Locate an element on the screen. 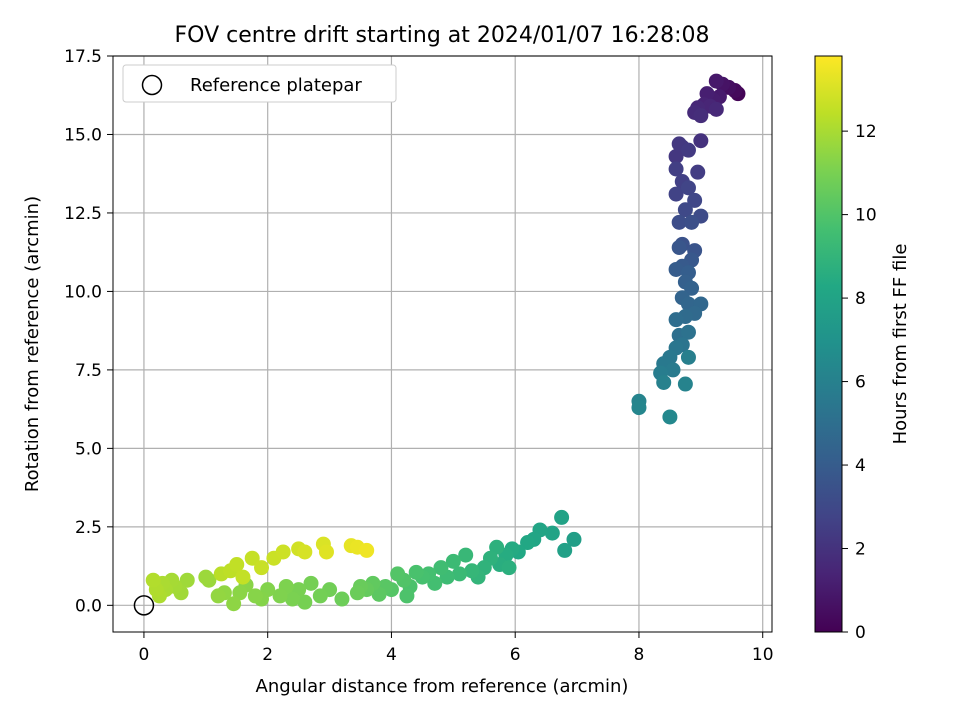  colorbar-label: Hours from first FF file is located at coordinates (900, 344).